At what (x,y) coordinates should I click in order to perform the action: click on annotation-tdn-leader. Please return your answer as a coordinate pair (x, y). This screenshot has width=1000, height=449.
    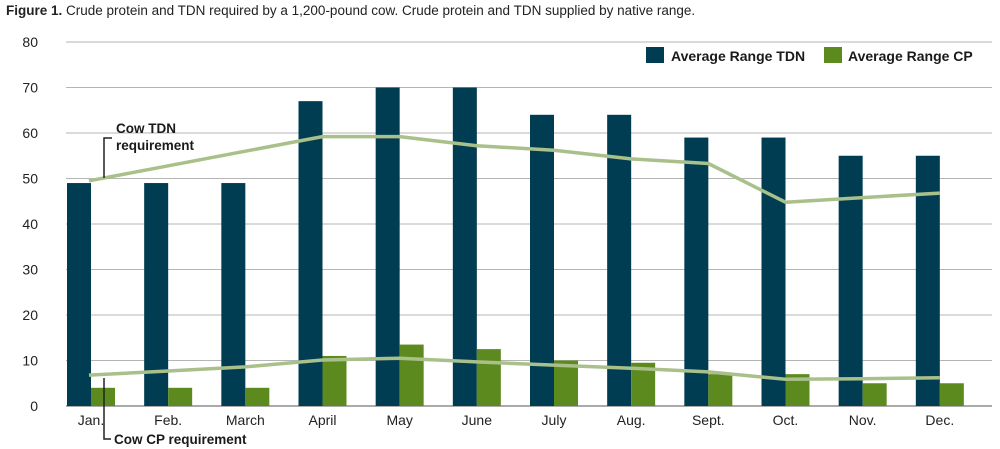
    Looking at the image, I should click on (107, 157).